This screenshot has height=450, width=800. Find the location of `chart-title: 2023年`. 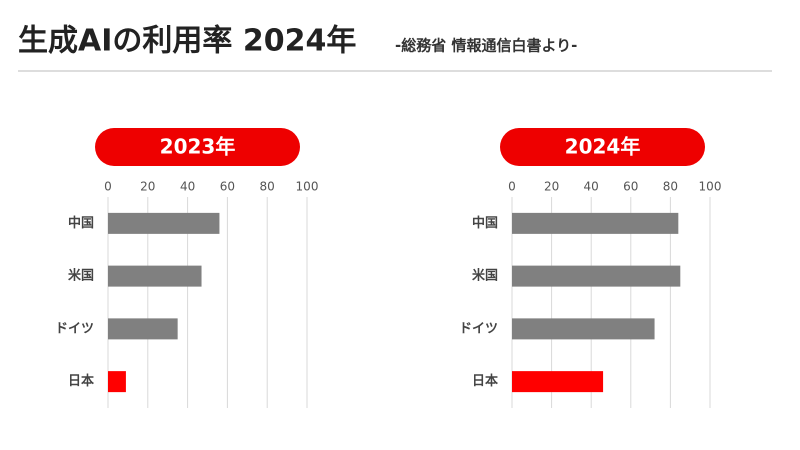

chart-title: 2023年 is located at coordinates (198, 147).